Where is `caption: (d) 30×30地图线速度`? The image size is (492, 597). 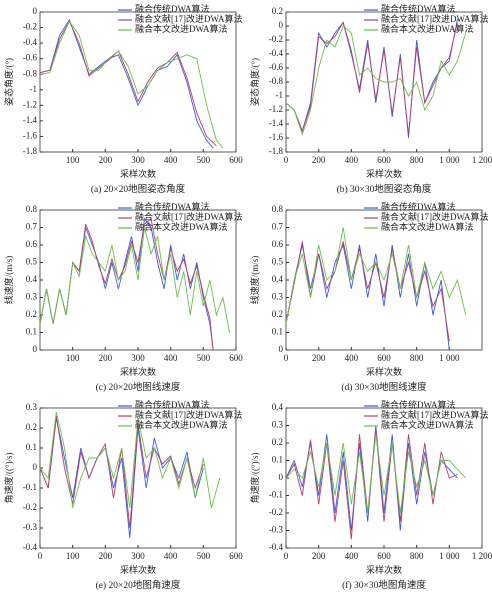 caption: (d) 30×30地图线速度 is located at coordinates (384, 387).